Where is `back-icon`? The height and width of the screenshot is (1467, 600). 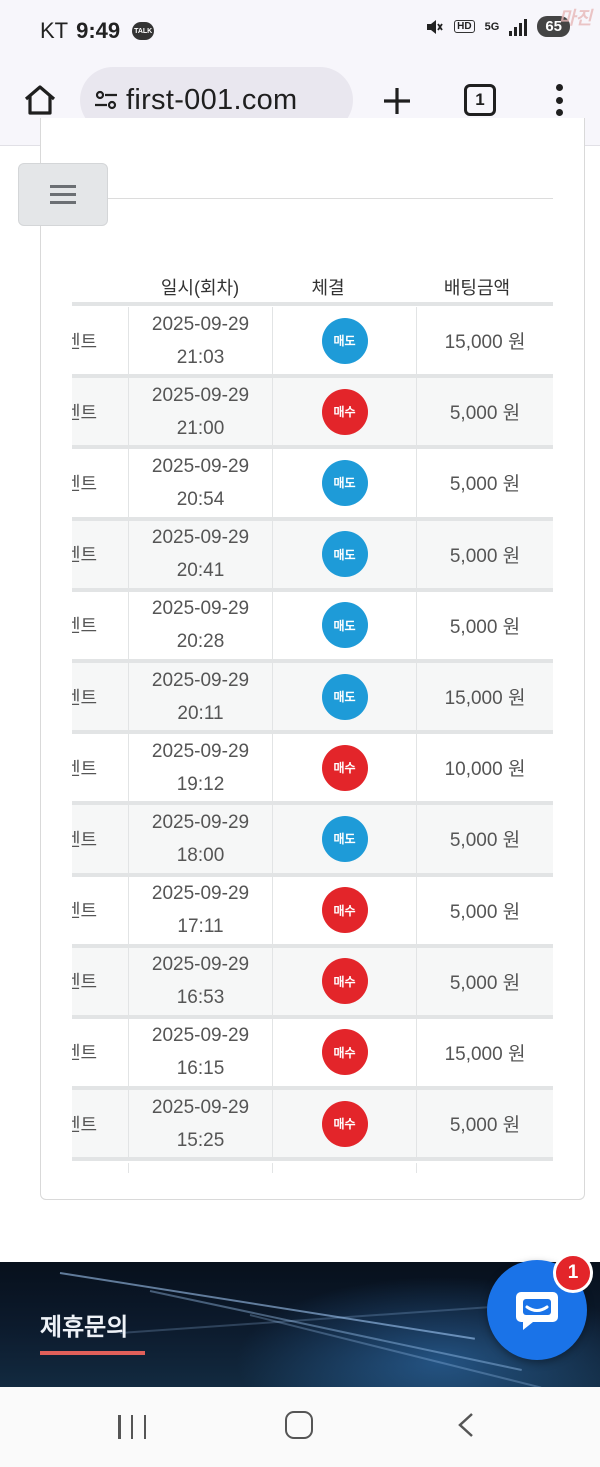
back-icon is located at coordinates (466, 1425).